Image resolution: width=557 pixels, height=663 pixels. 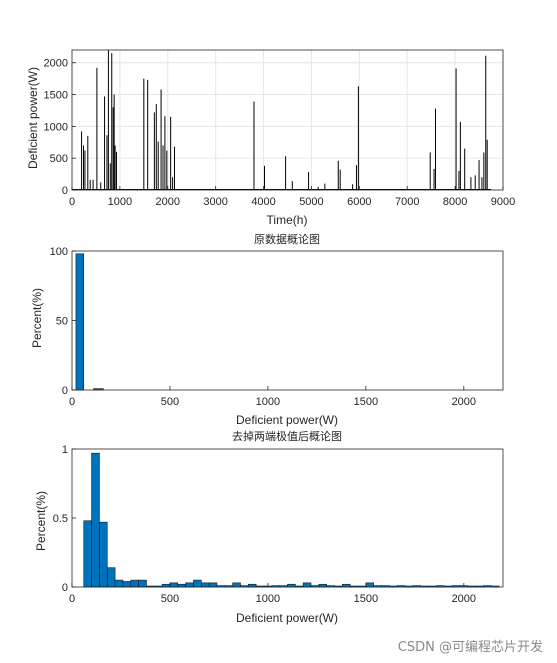 I want to click on y-tick-label: 1000, so click(x=56, y=127).